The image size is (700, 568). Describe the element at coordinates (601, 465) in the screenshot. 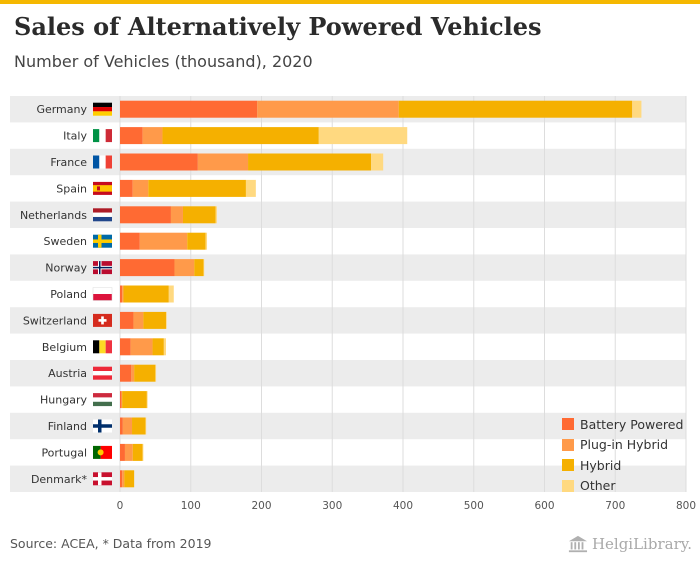

I see `legend-label: Hybrid` at that location.